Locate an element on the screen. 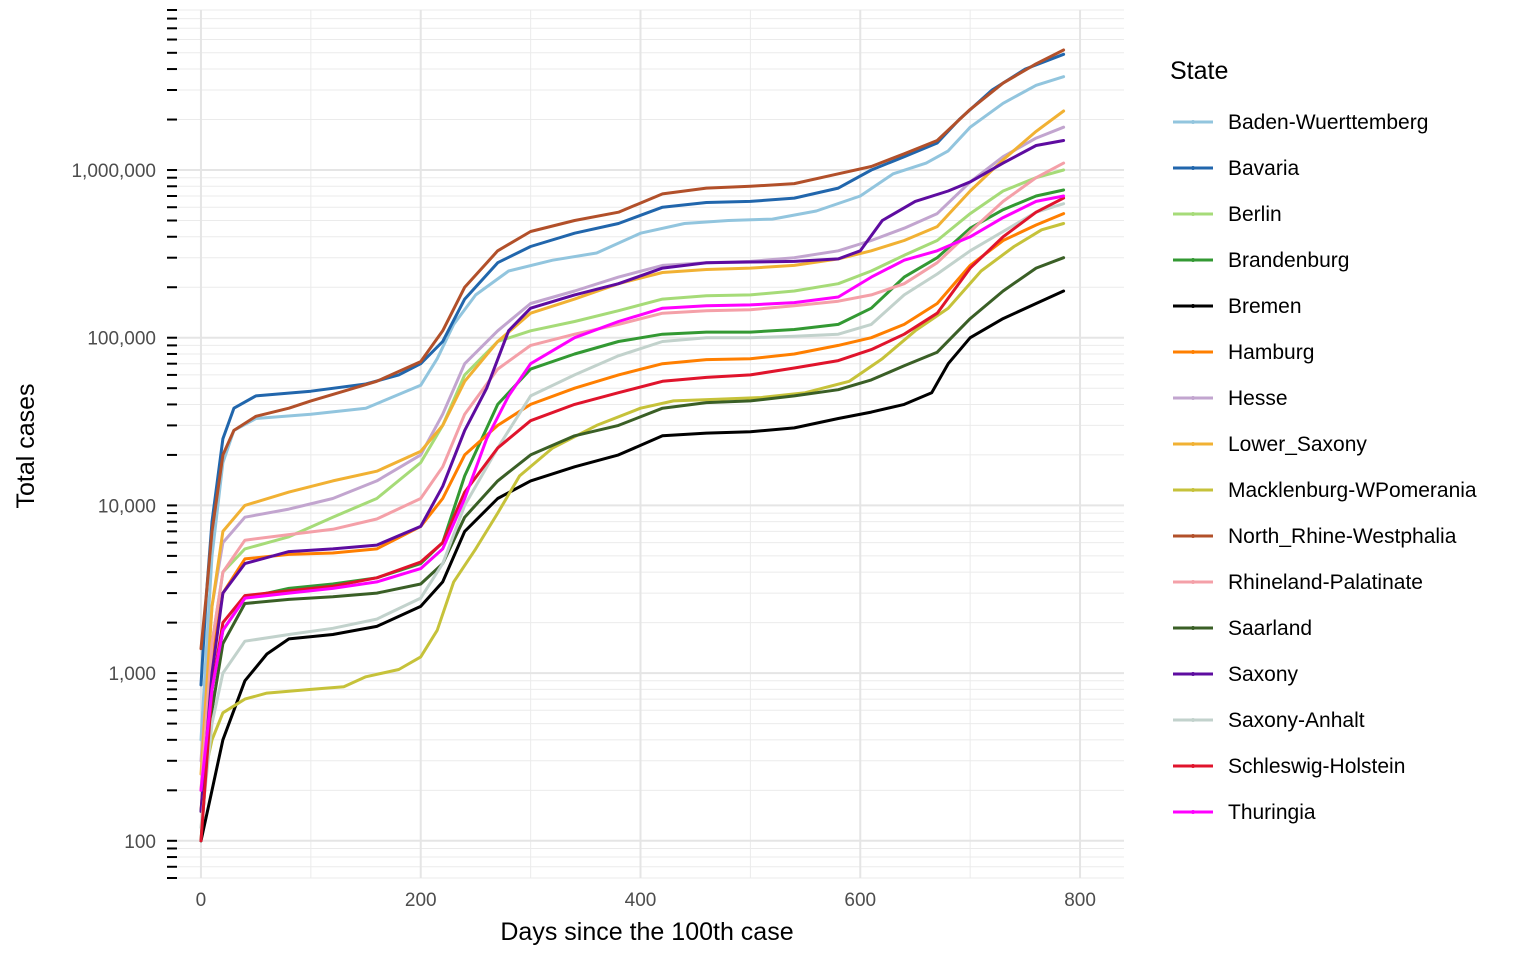 The height and width of the screenshot is (960, 1536). y-tick-label: 100,000 is located at coordinates (121, 339).